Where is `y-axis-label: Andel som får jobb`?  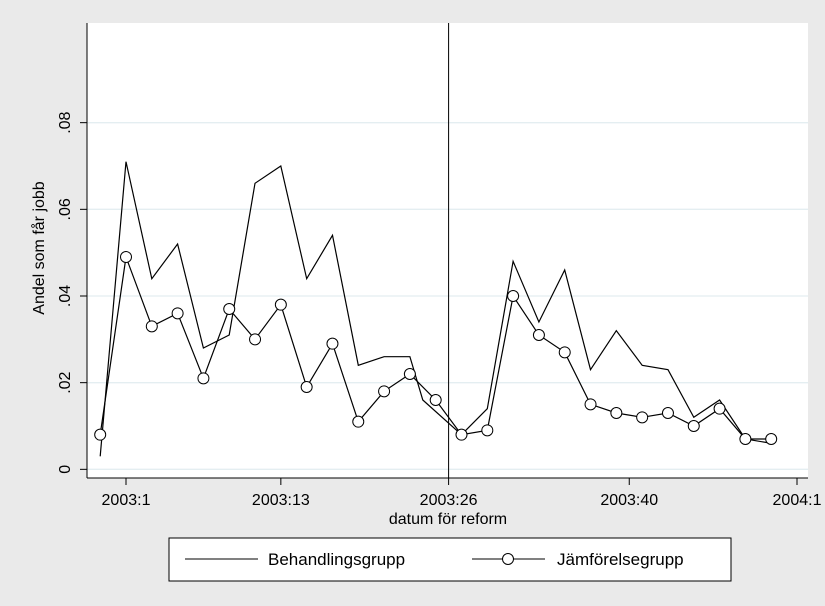
y-axis-label: Andel som får jobb is located at coordinates (39, 248).